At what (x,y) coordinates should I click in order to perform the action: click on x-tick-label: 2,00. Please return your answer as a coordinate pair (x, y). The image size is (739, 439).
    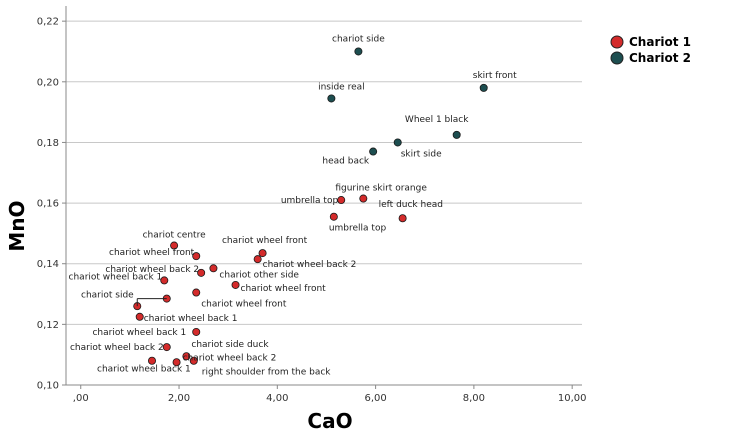
    Looking at the image, I should click on (179, 398).